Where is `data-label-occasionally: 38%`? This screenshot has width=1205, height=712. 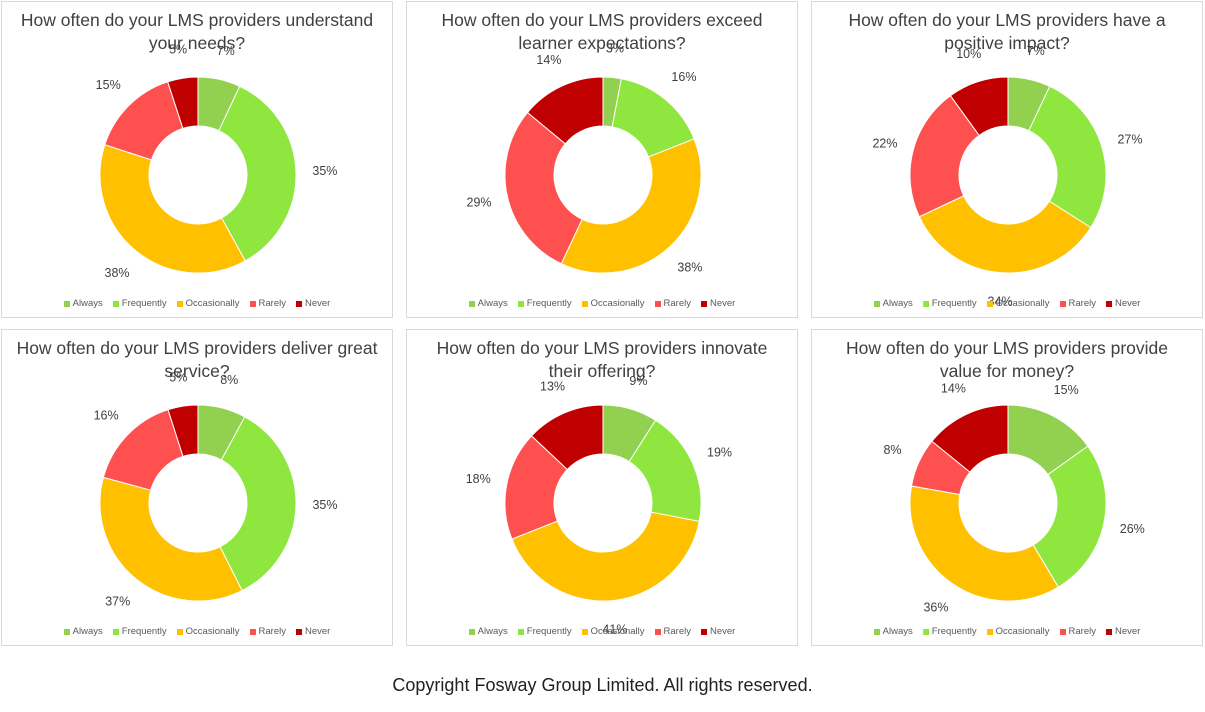
data-label-occasionally: 38% is located at coordinates (117, 273).